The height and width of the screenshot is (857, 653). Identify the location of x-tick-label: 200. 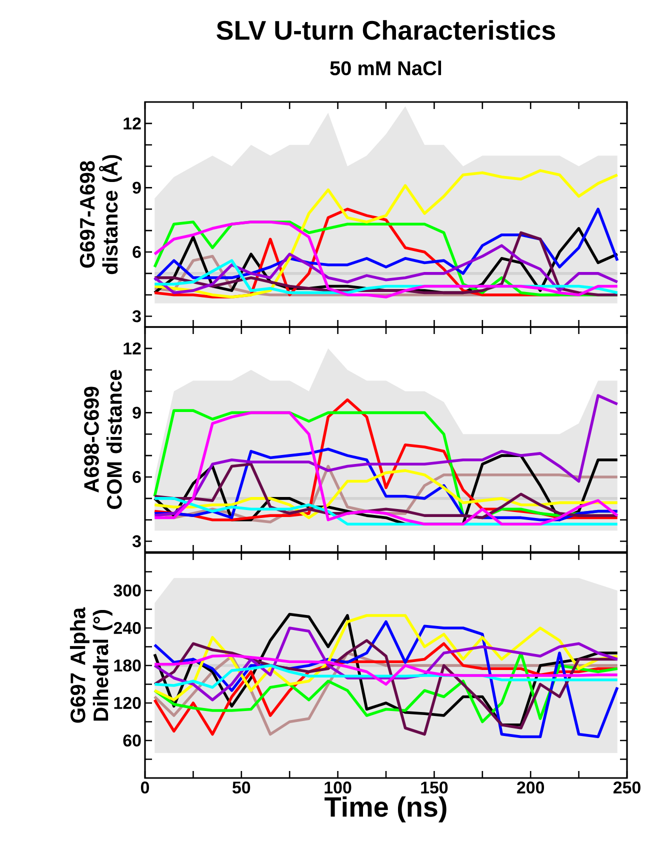
(530, 788).